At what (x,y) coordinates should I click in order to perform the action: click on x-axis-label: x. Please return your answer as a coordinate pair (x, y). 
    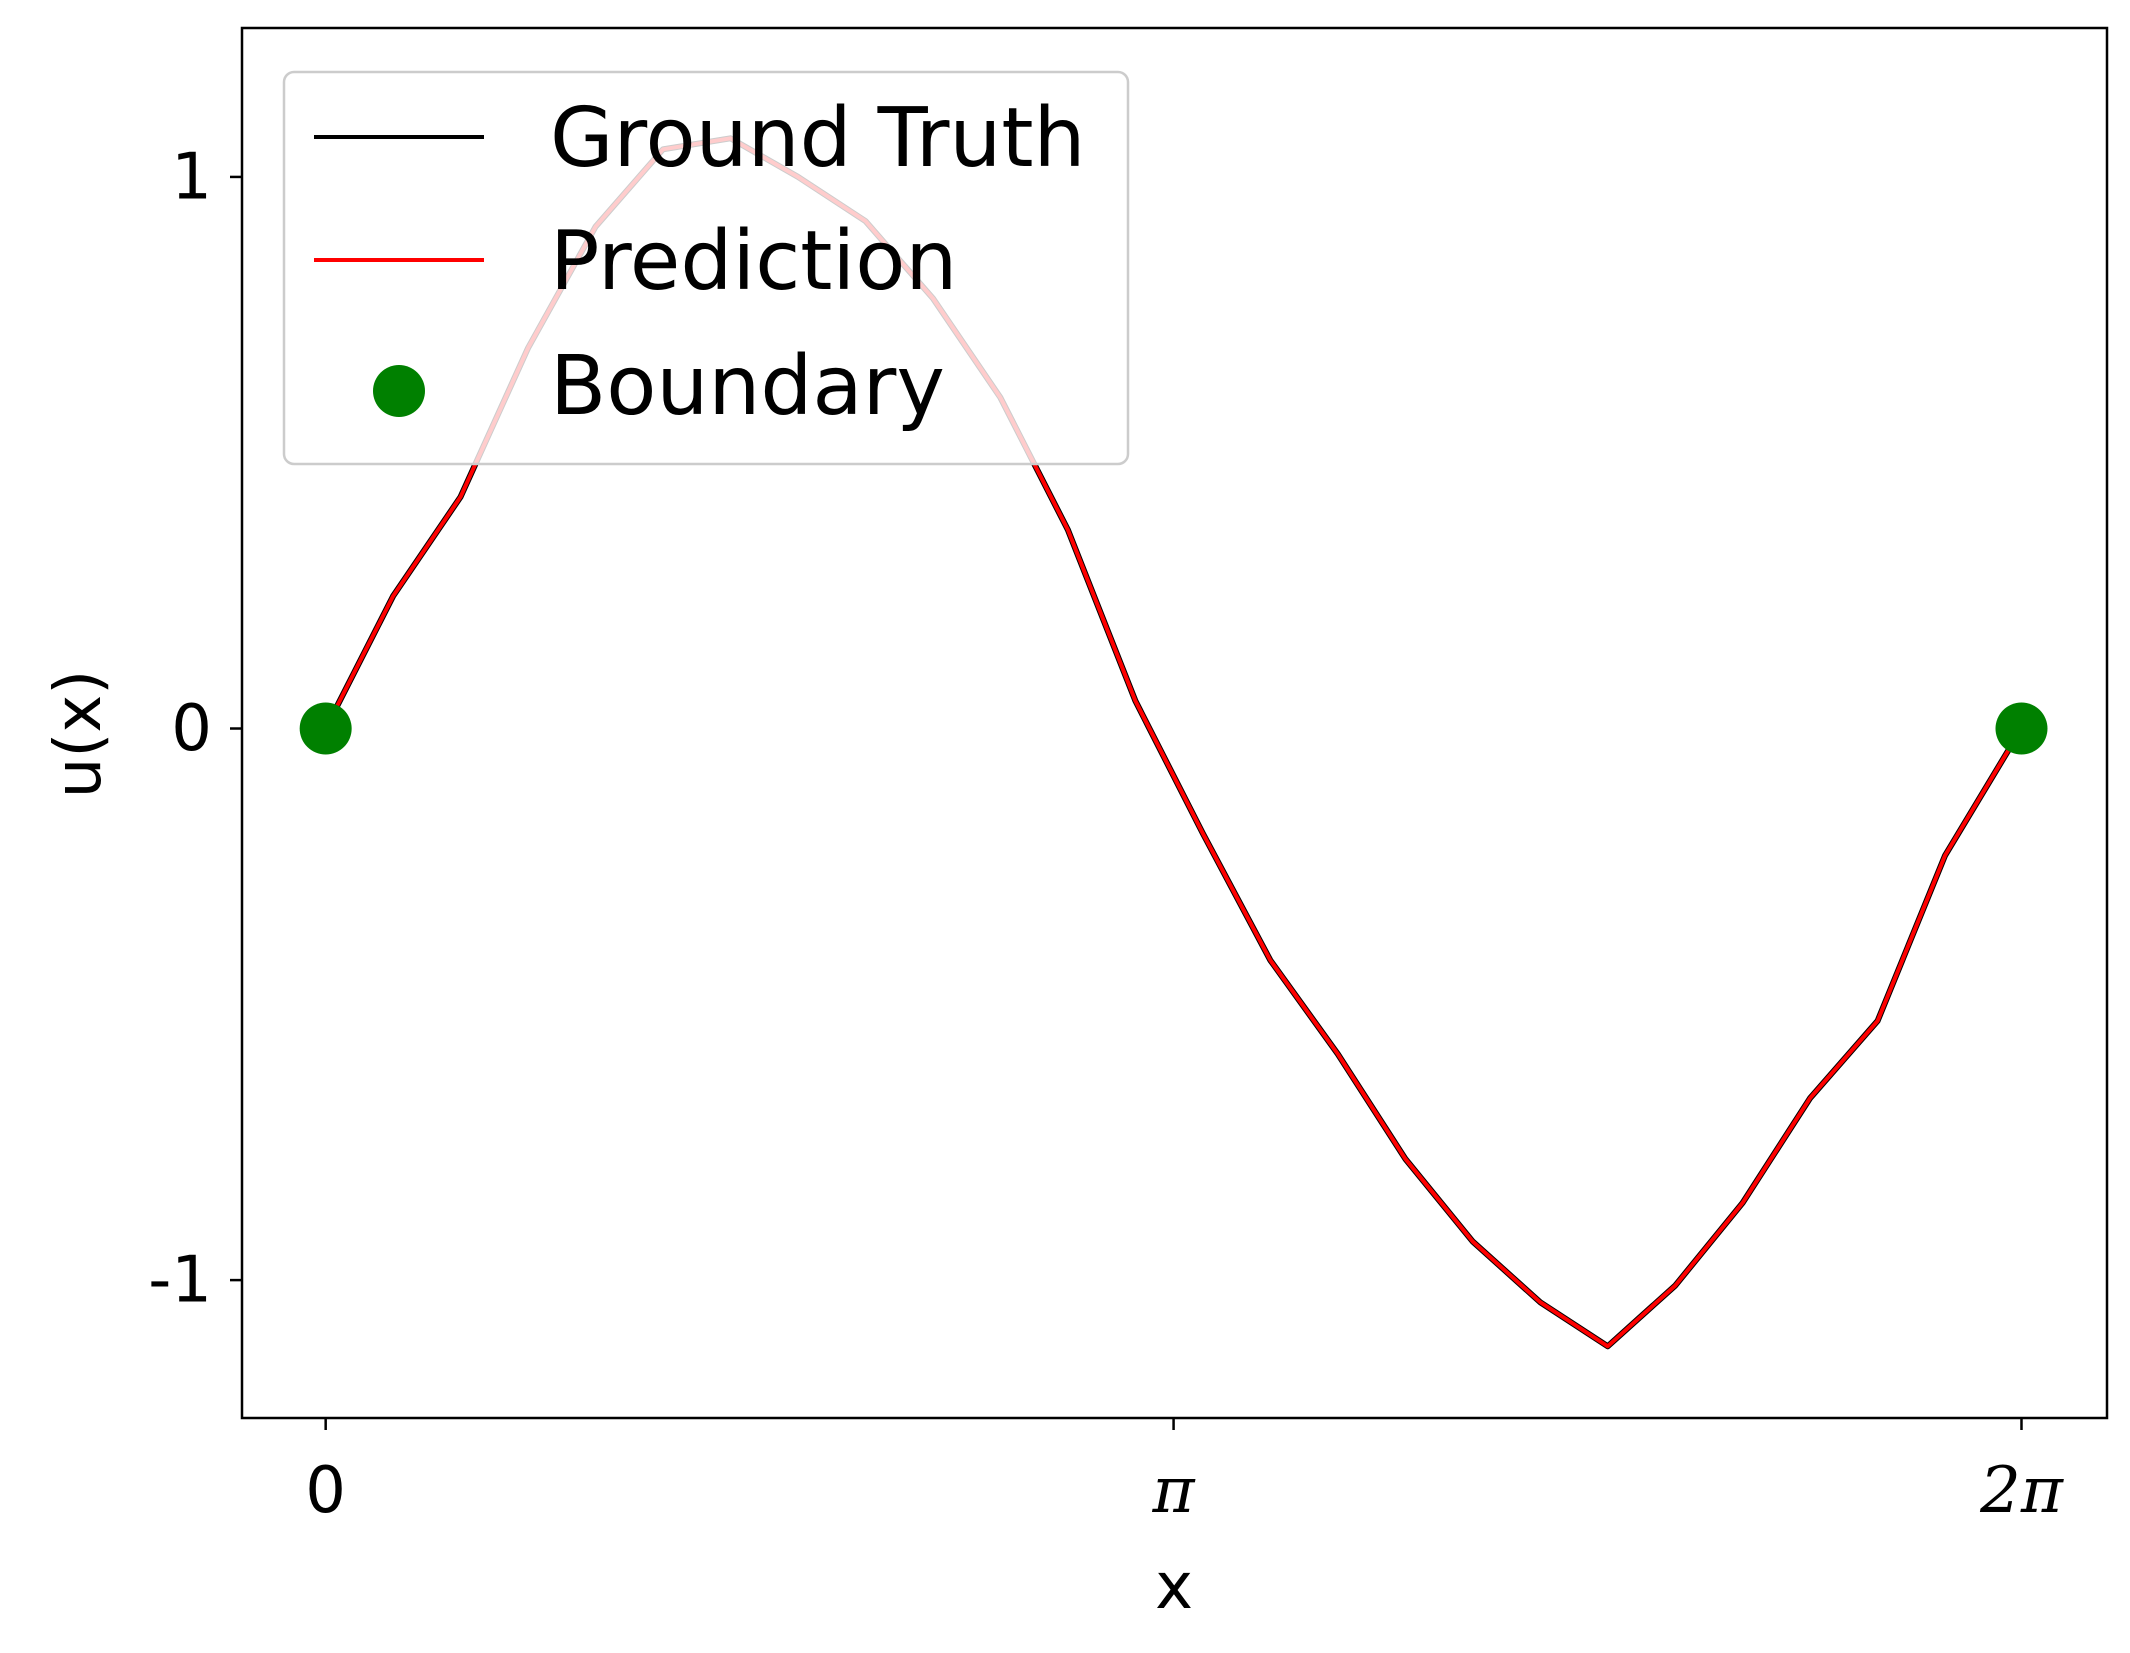
    Looking at the image, I should click on (1174, 1587).